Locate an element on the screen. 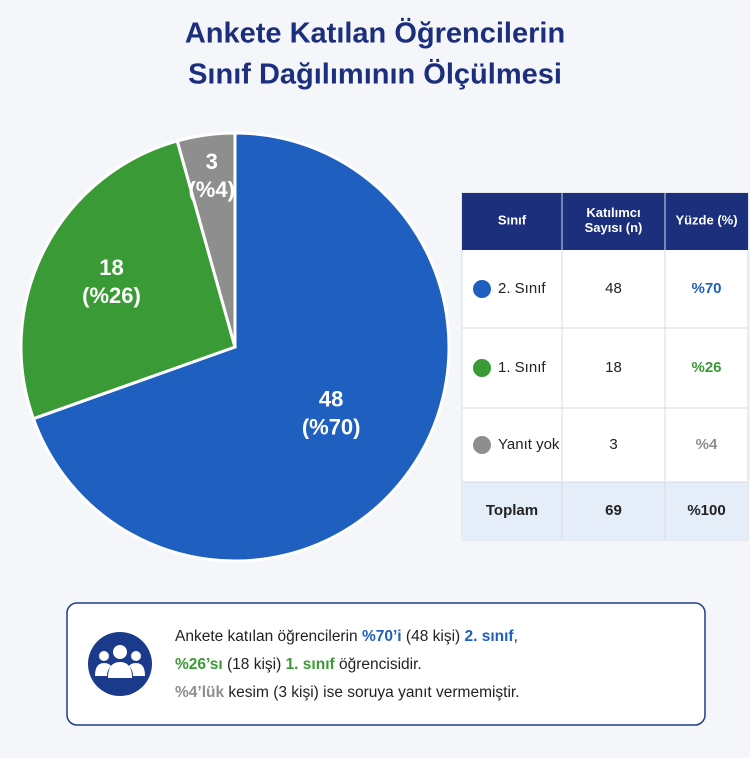 The image size is (750, 758). table-total-cell: %100 is located at coordinates (706, 510).